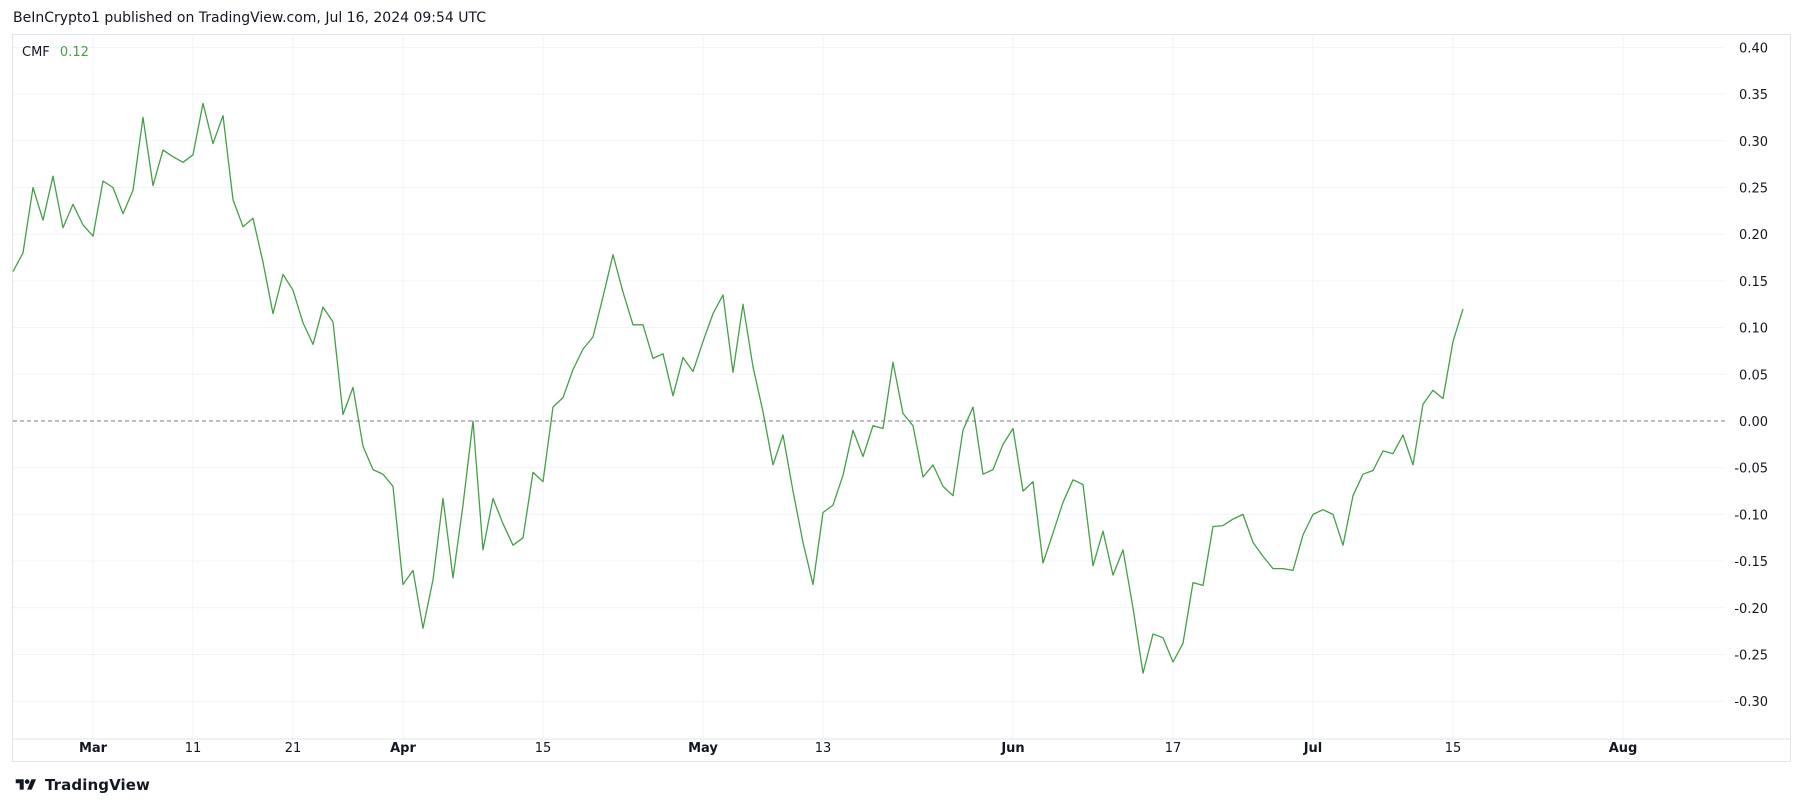 This screenshot has width=1805, height=808. Describe the element at coordinates (703, 748) in the screenshot. I see `x-tick-label: May` at that location.